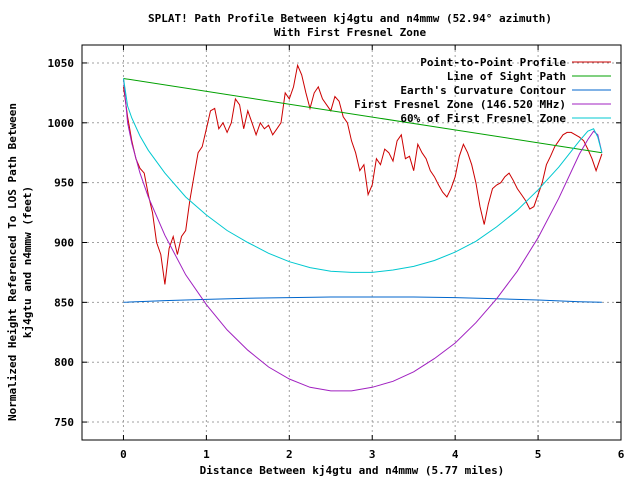 This screenshot has width=640, height=480. What do you see at coordinates (362, 299) in the screenshot?
I see `series-earth-s-curvature-contour` at bounding box center [362, 299].